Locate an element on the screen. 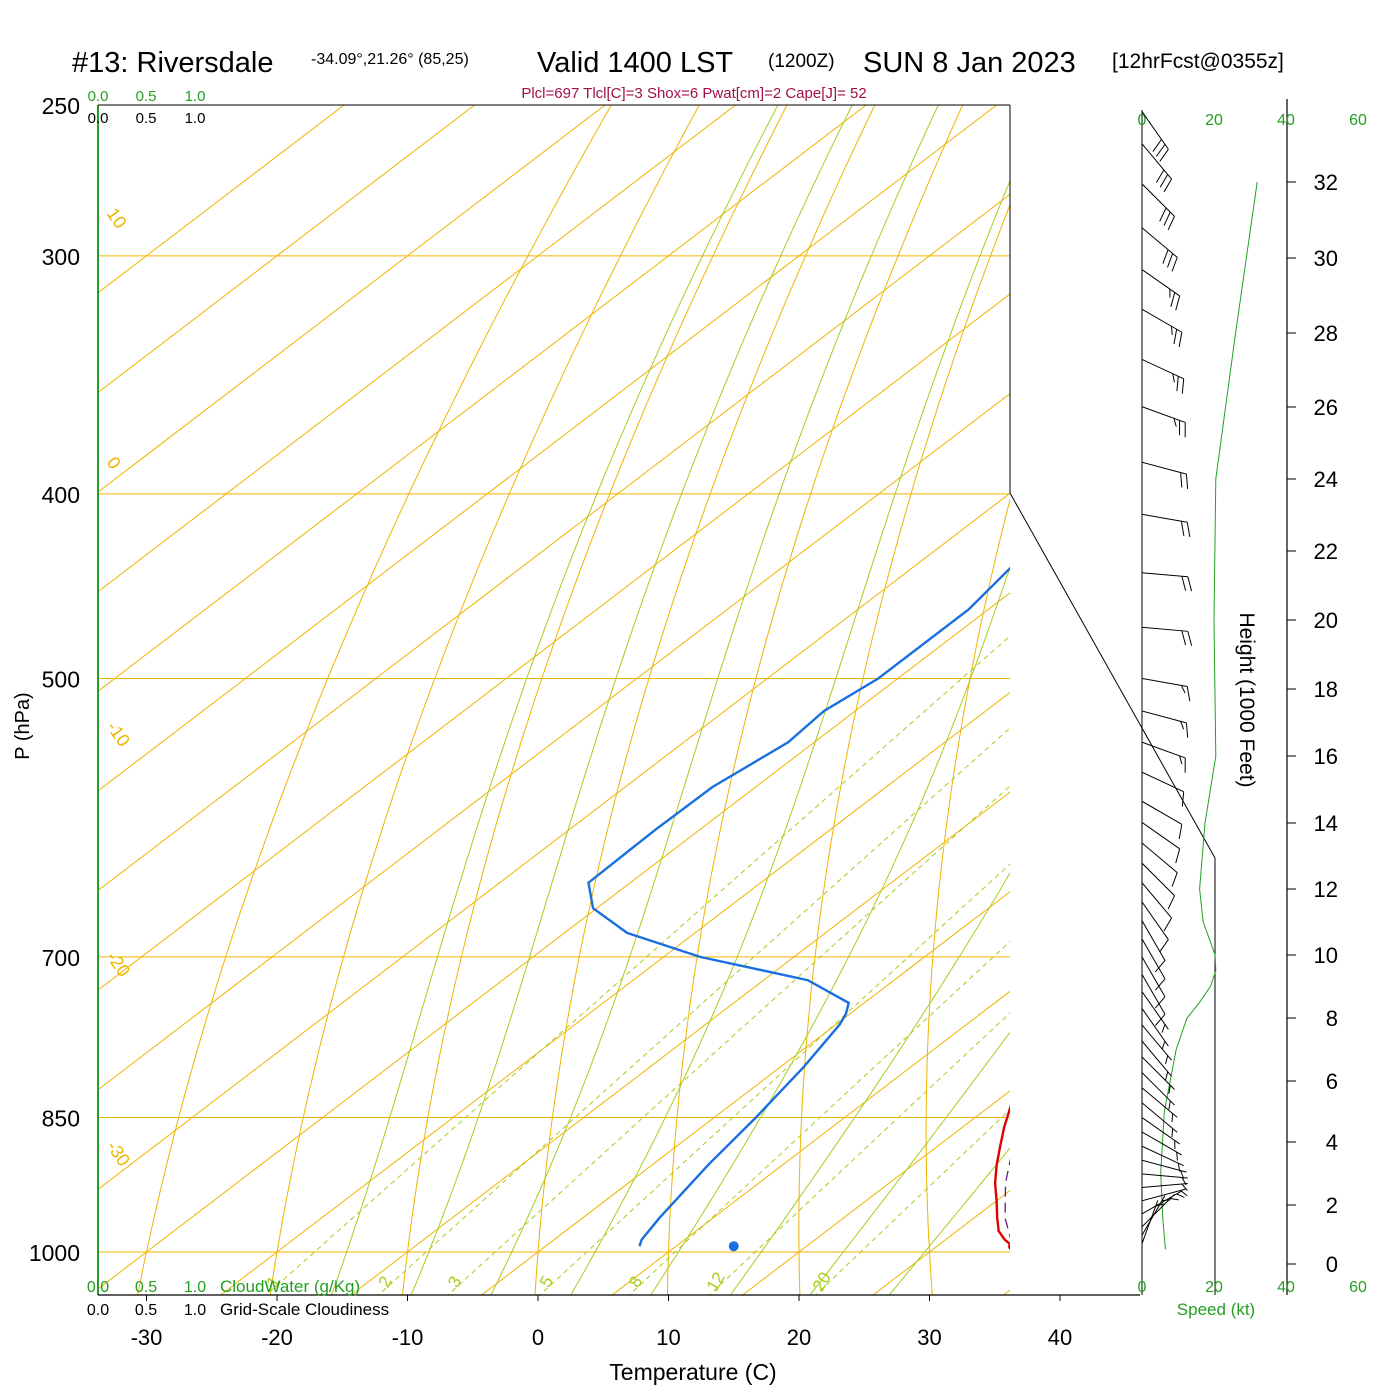 Image resolution: width=1400 pixels, height=1400 pixels. height-tick-label: 10 is located at coordinates (1326, 955).